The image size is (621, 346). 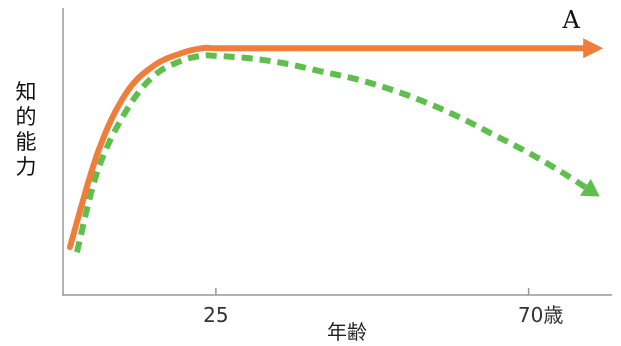 I want to click on y-axis-label-char-2: 的, so click(x=26, y=117).